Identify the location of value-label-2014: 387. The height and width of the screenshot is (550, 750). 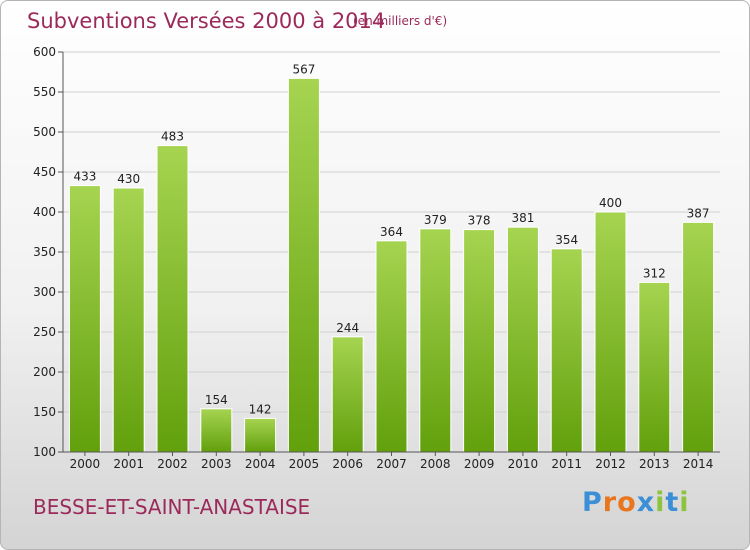
(698, 213).